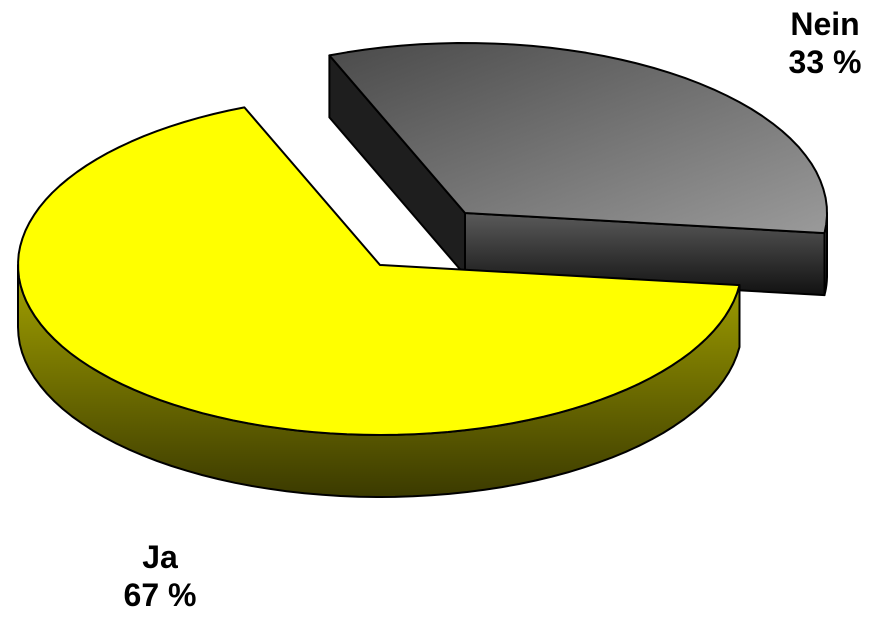 This screenshot has width=880, height=622. What do you see at coordinates (825, 24) in the screenshot?
I see `data-label-nein-category: Nein` at bounding box center [825, 24].